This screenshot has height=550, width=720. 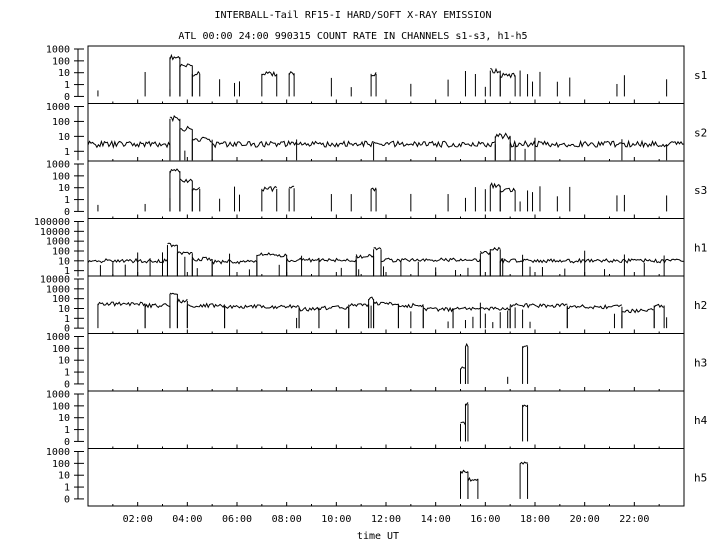 I want to click on x-tick-label: 12:00, so click(x=386, y=519).